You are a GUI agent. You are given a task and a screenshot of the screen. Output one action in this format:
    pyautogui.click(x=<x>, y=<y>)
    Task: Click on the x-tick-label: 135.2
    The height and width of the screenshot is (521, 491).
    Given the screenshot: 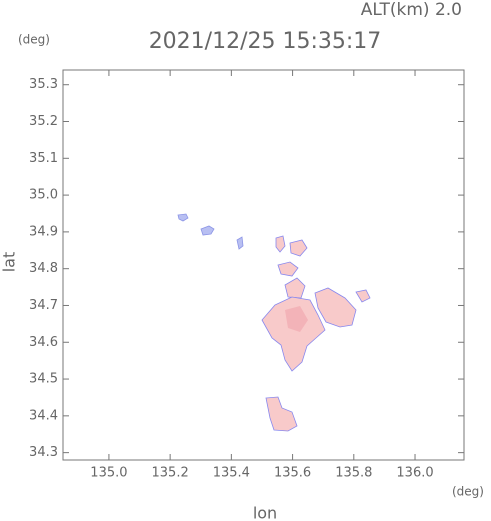 What is the action you would take?
    pyautogui.click(x=170, y=473)
    